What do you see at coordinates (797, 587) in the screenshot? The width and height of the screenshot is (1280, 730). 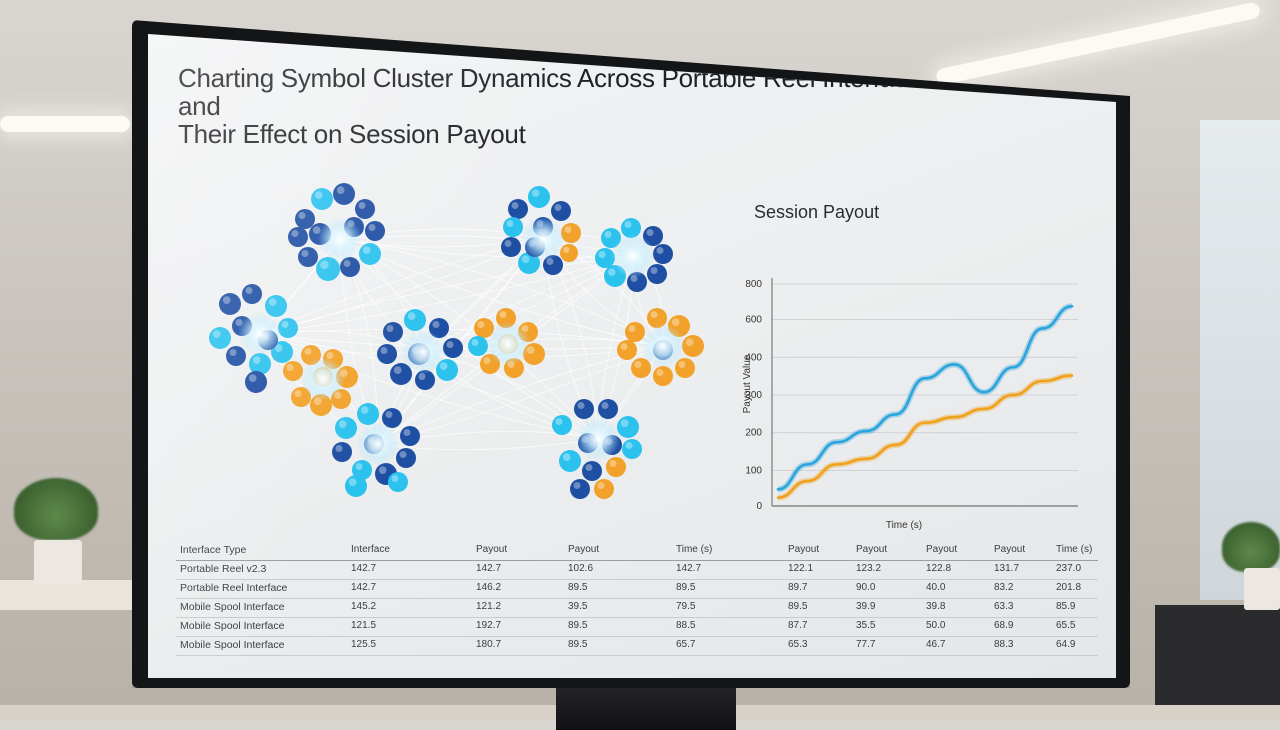 I see `table-cell: 89.7` at bounding box center [797, 587].